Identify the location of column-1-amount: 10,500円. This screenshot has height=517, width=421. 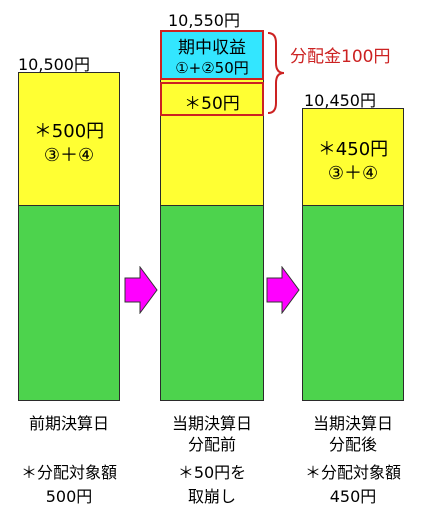
(54, 64).